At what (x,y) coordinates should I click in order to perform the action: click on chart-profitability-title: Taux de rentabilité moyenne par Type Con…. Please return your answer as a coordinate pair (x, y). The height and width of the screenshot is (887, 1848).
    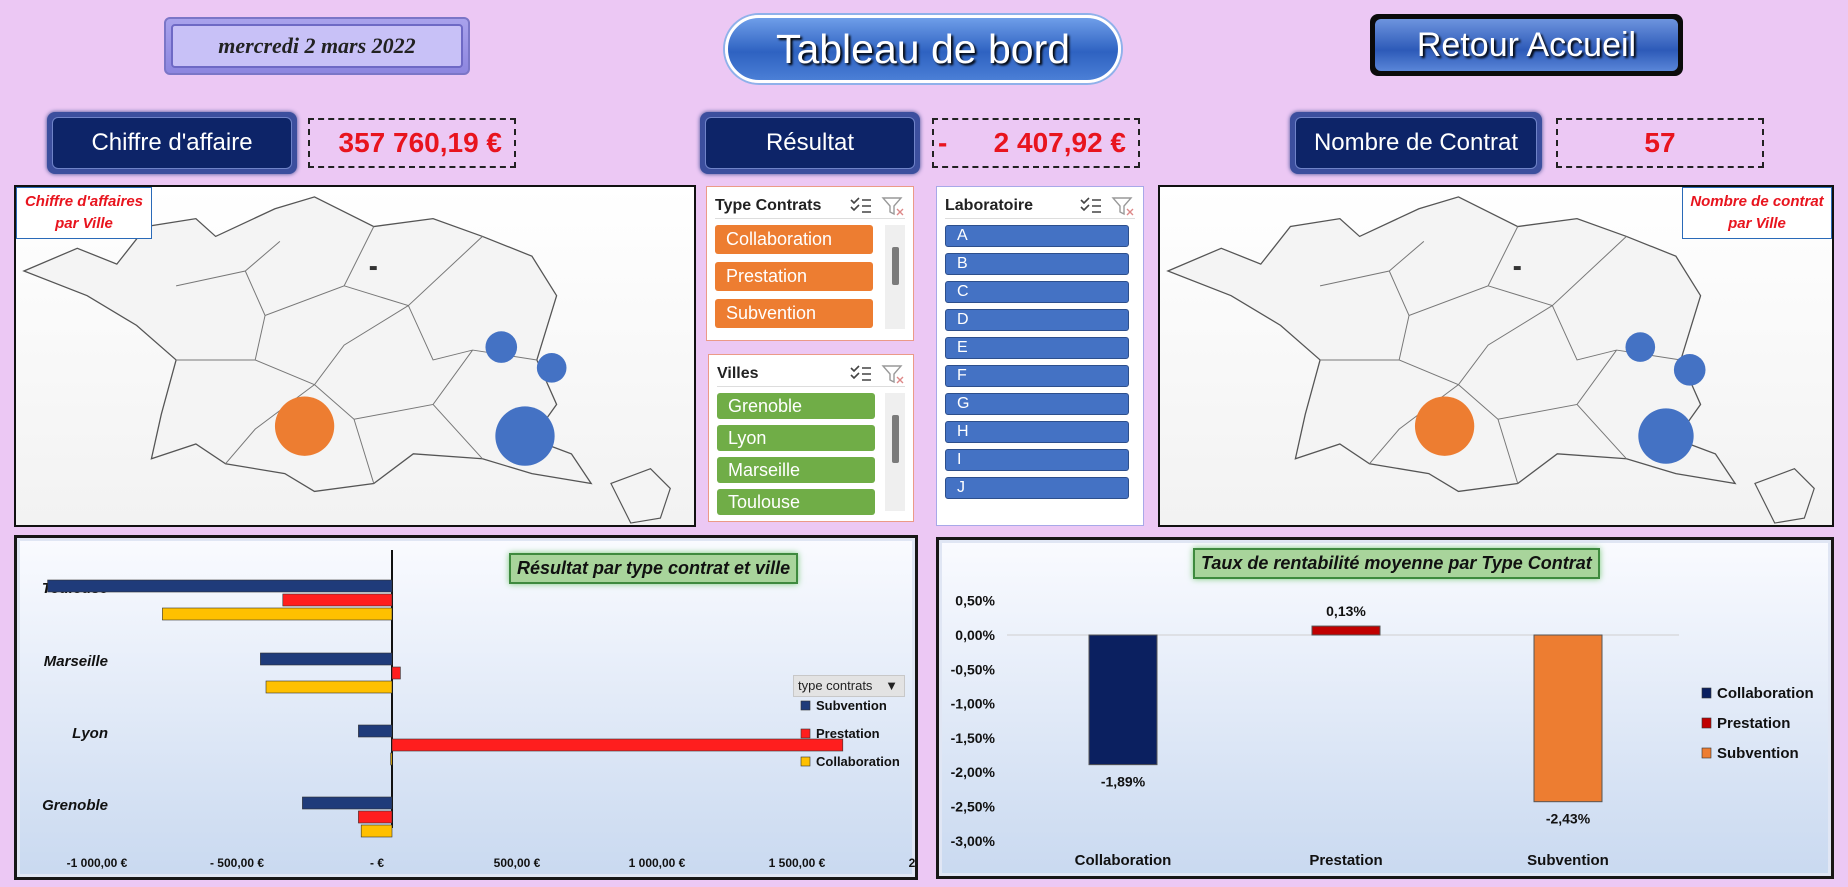
    Looking at the image, I should click on (1396, 563).